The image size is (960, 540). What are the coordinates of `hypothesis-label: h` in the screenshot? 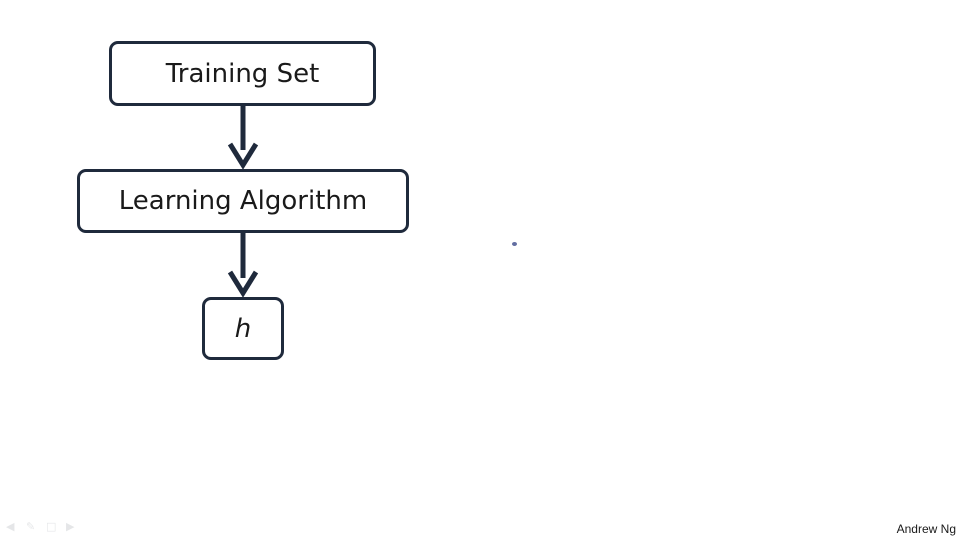 It's located at (243, 328).